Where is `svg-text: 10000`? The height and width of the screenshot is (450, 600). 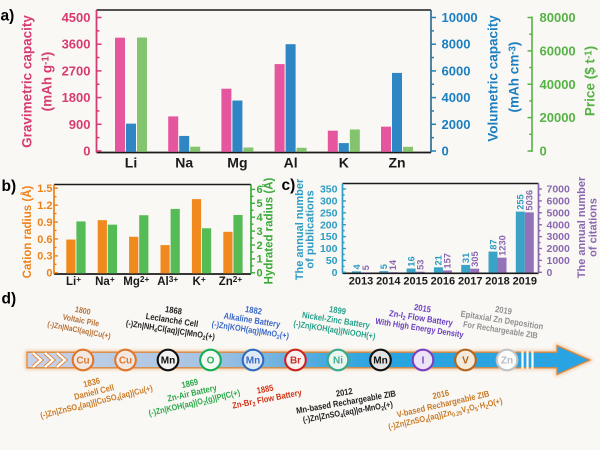
svg-text: 10000 is located at coordinates (460, 17).